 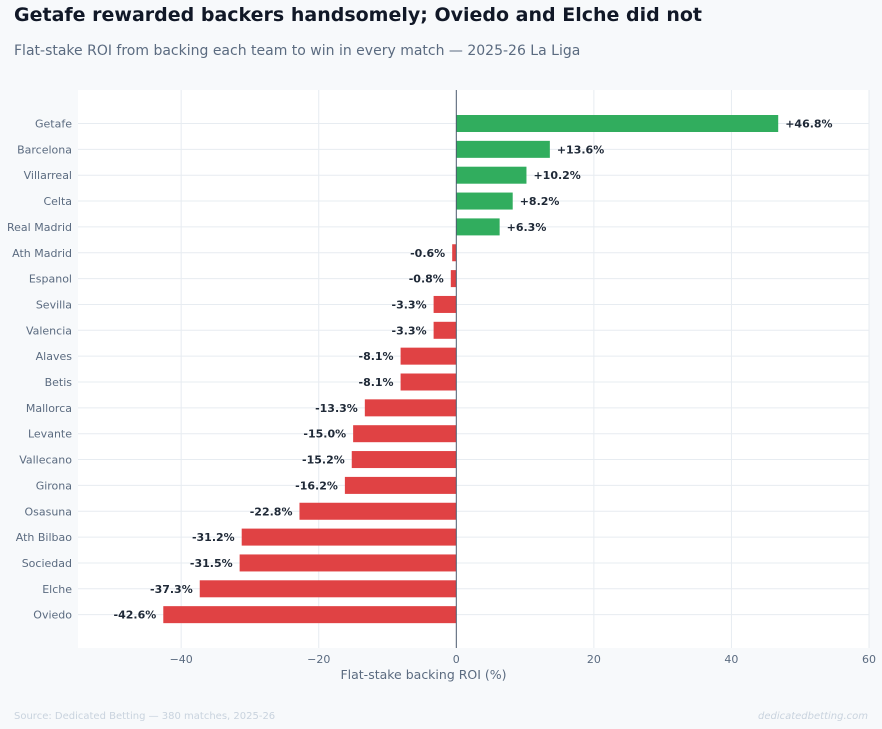 What do you see at coordinates (428, 356) in the screenshot?
I see `bar-alaves` at bounding box center [428, 356].